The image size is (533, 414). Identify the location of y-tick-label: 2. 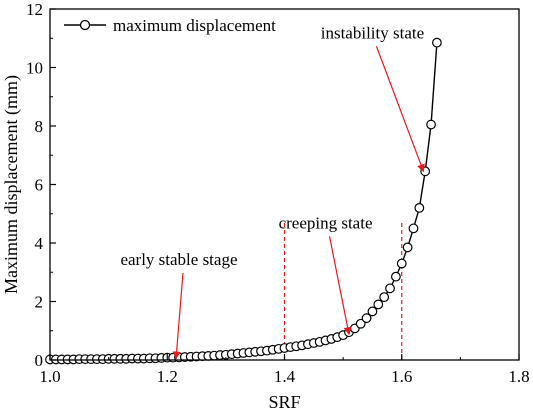
(39, 302).